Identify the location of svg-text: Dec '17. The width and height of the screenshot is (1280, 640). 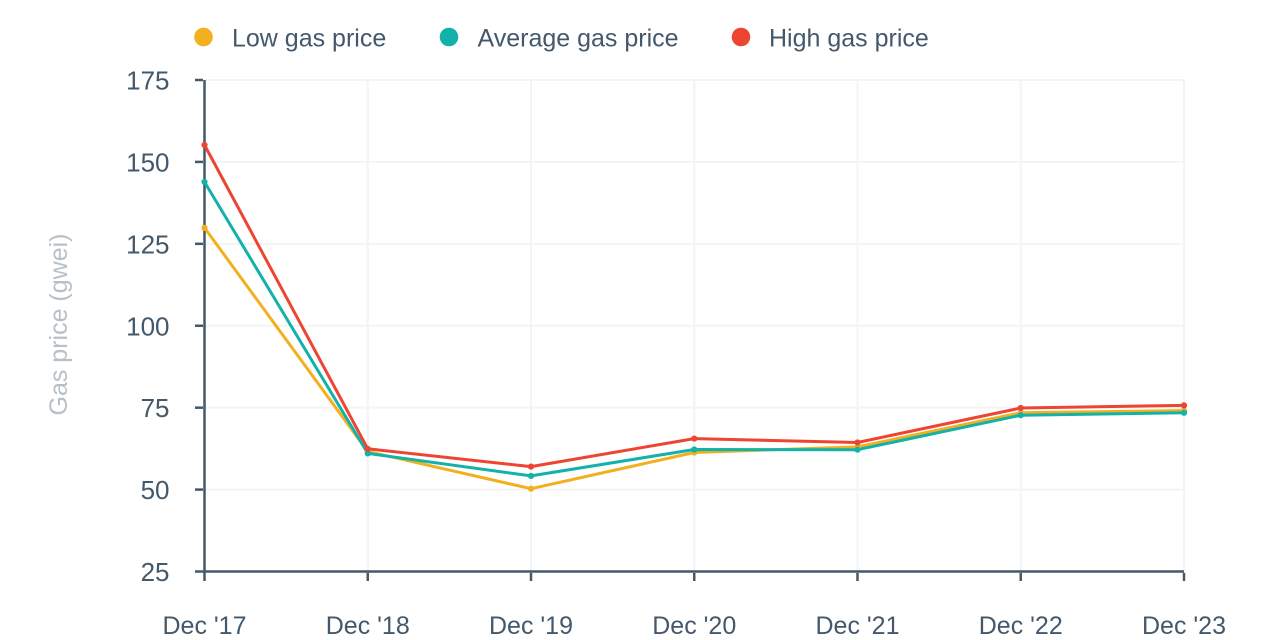
(205, 626).